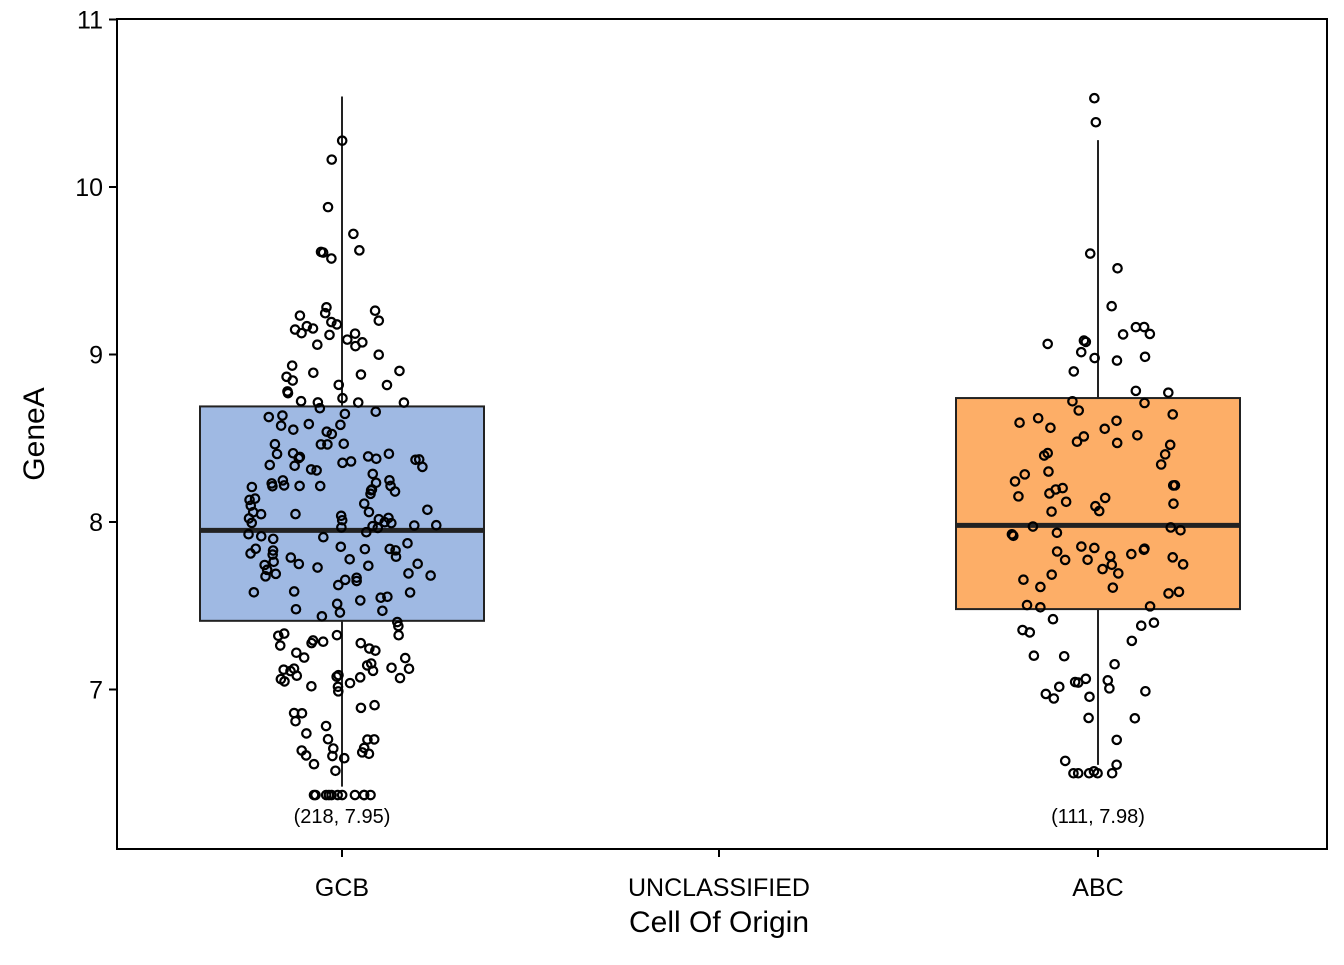 The image size is (1344, 965). I want to click on y-tick-label: 11, so click(90, 21).